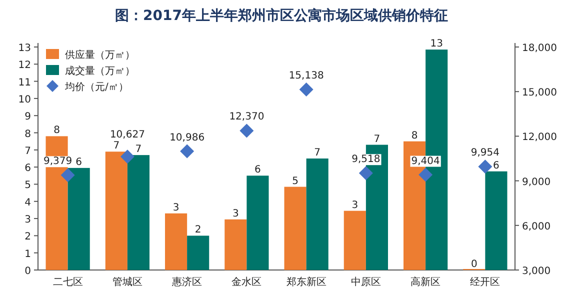 This screenshot has height=307, width=563. What do you see at coordinates (24, 82) in the screenshot?
I see `y-tick-label: 11` at bounding box center [24, 82].